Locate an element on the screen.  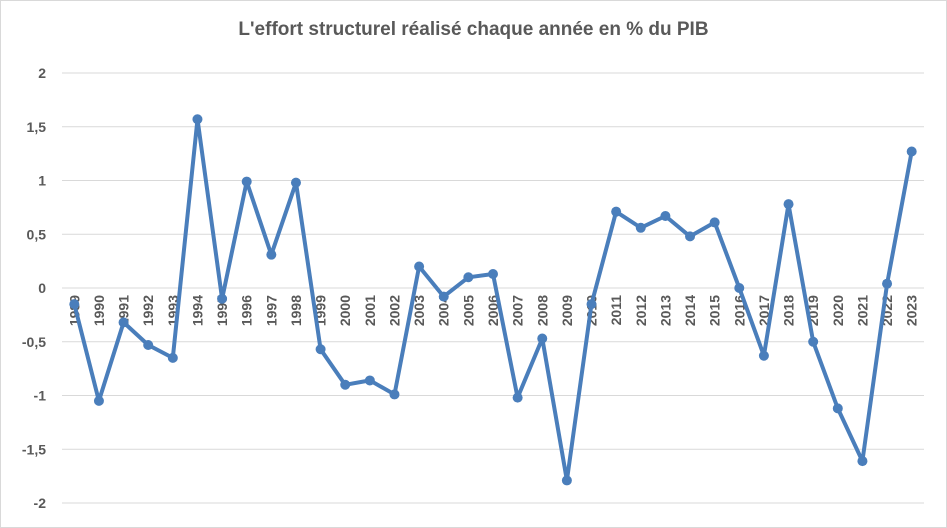
x-tick-label: 2017 is located at coordinates (764, 310).